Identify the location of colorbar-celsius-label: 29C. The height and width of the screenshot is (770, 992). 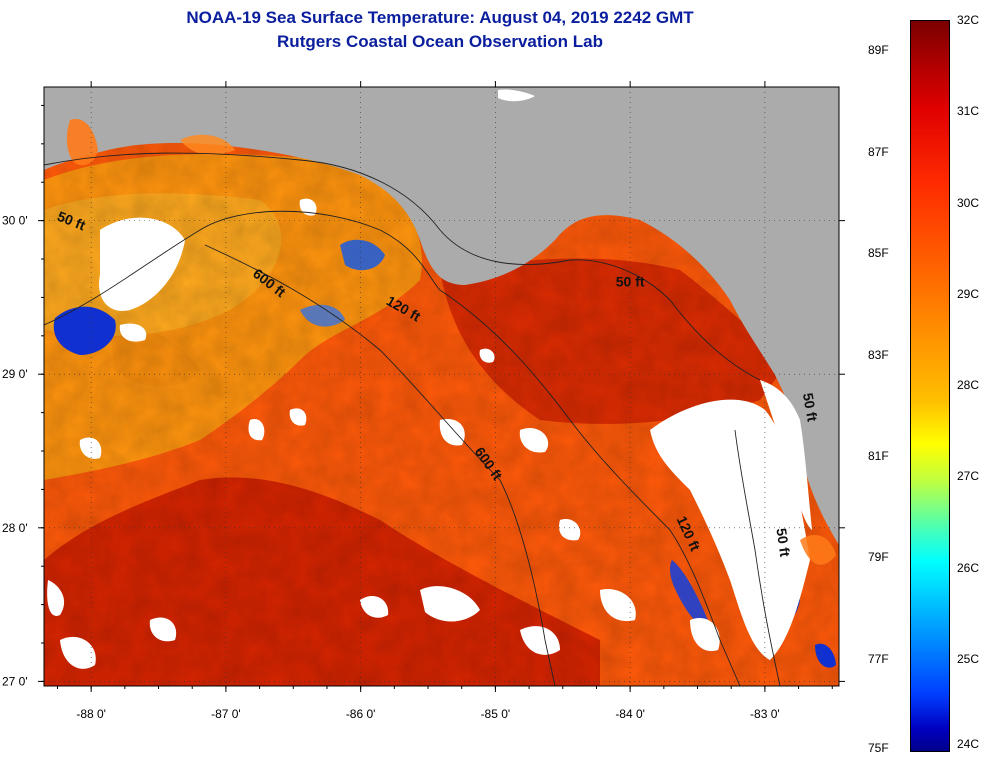
(968, 293).